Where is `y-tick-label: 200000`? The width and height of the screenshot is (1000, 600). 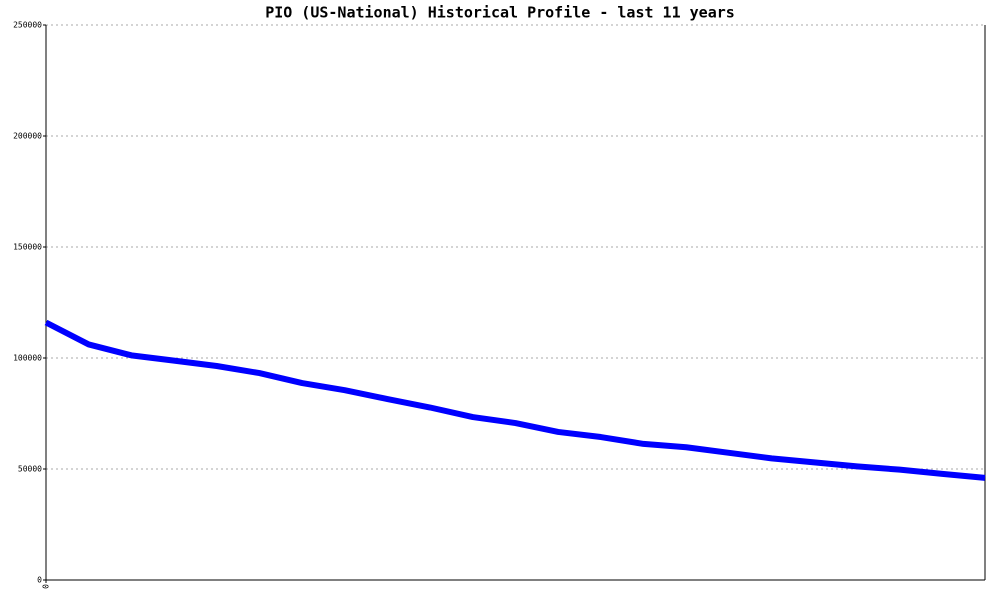 y-tick-label: 200000 is located at coordinates (27, 136).